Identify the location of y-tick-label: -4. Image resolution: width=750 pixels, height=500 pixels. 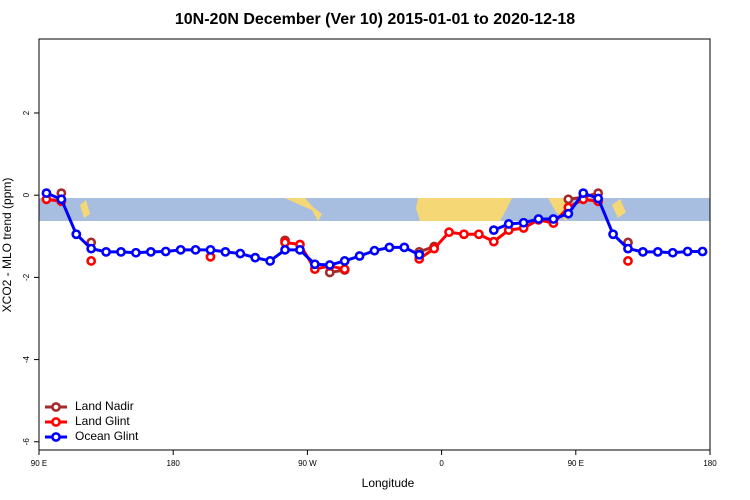
(26, 359).